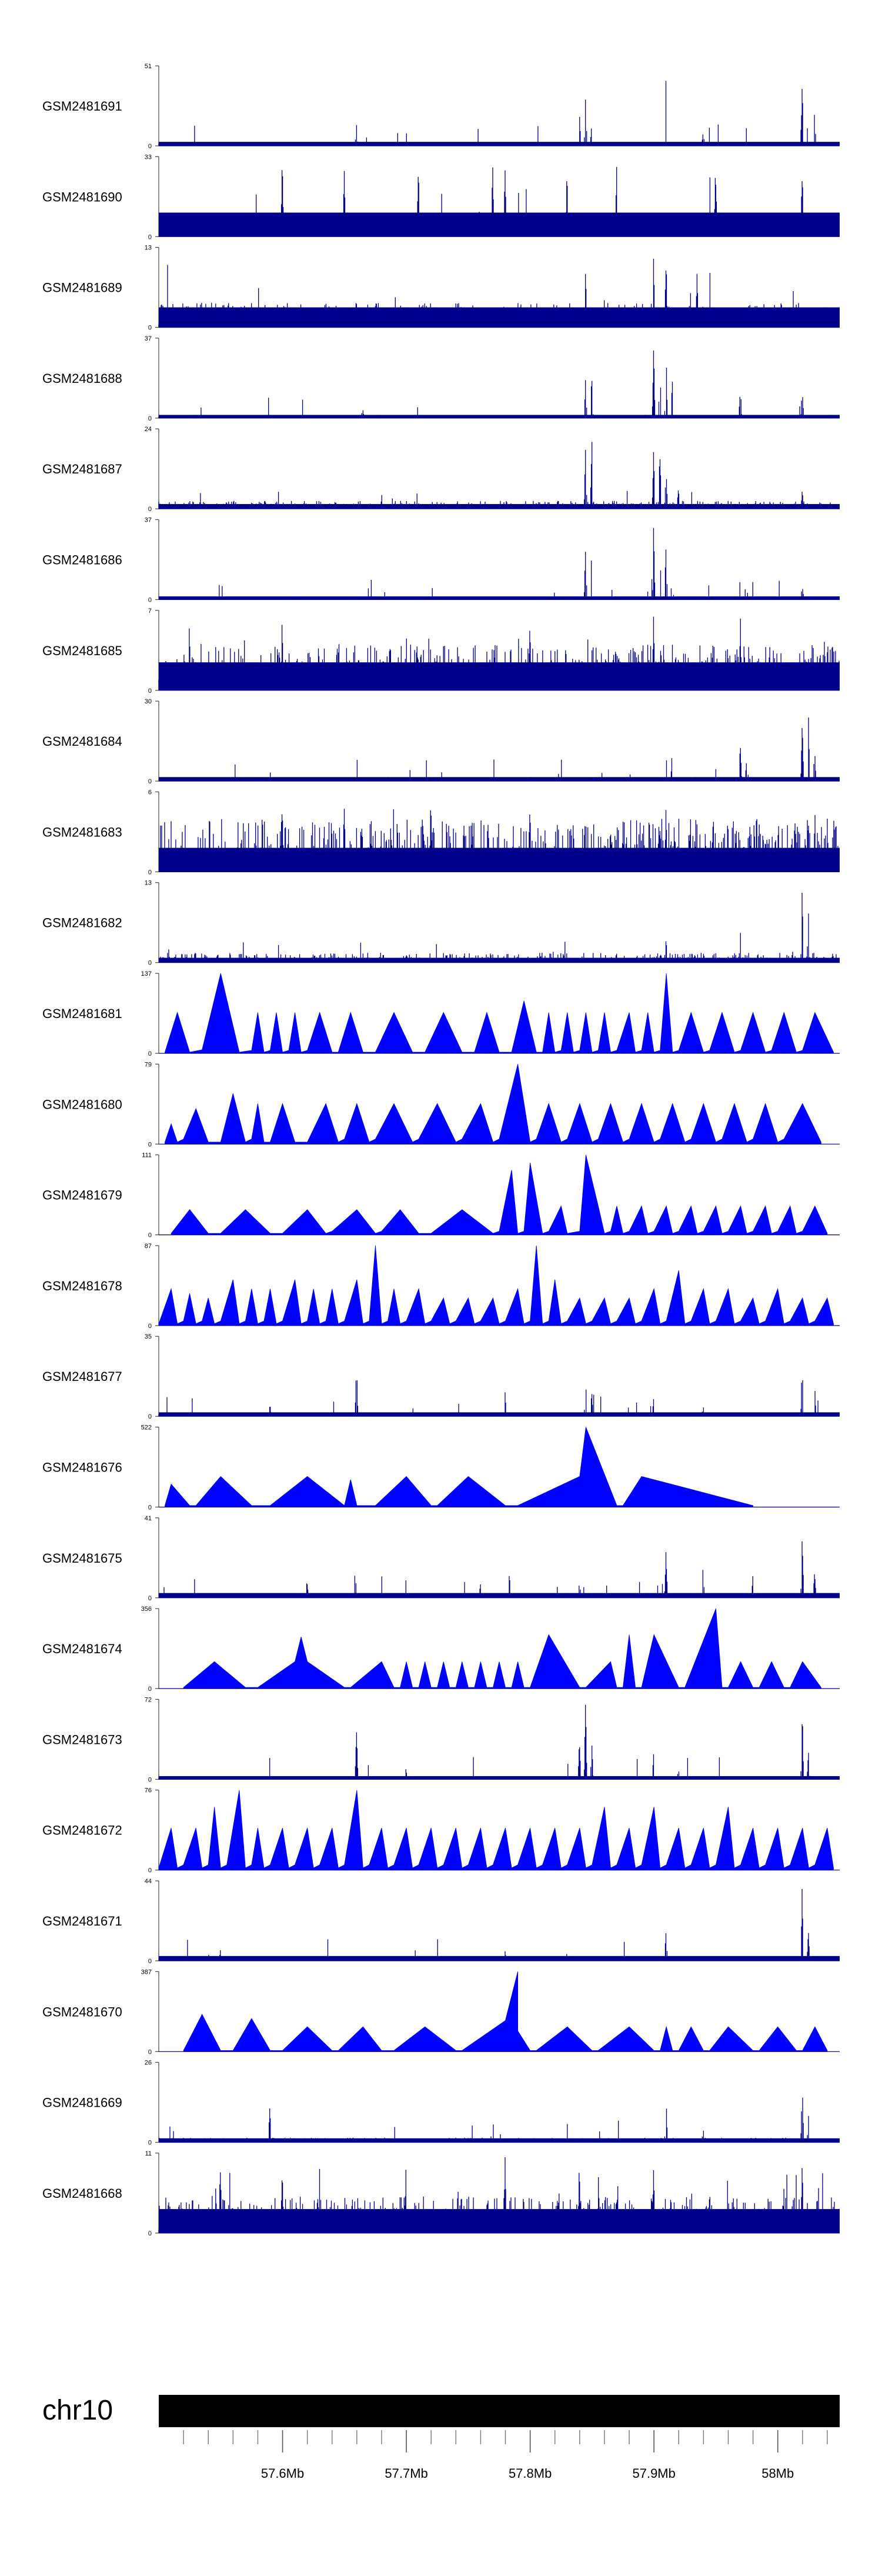 The image size is (882, 2576). What do you see at coordinates (502, 1648) in the screenshot?
I see `coverage-area-gsm2481674` at bounding box center [502, 1648].